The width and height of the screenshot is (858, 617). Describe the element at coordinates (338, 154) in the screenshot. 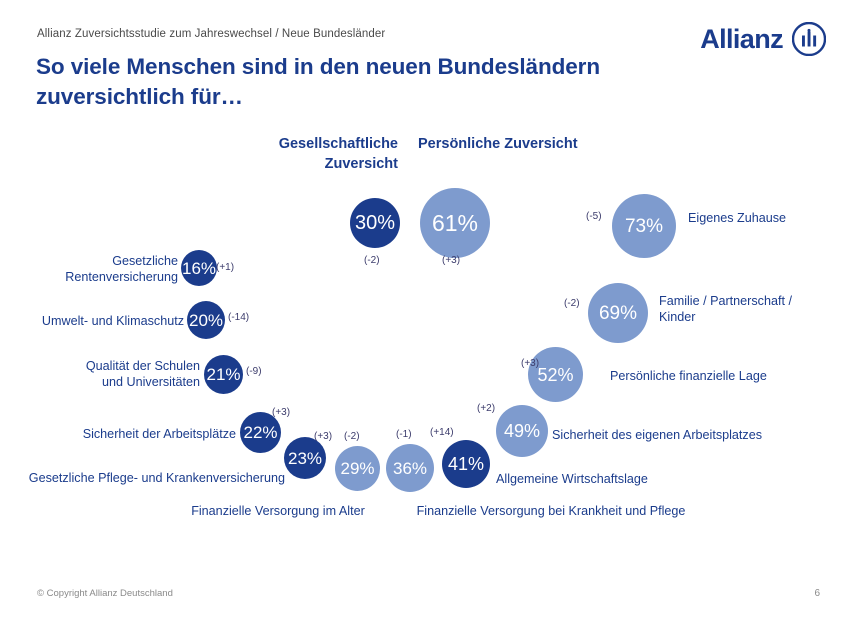

I see `column-header-societal: Gesellschaftliche Zuversicht` at that location.